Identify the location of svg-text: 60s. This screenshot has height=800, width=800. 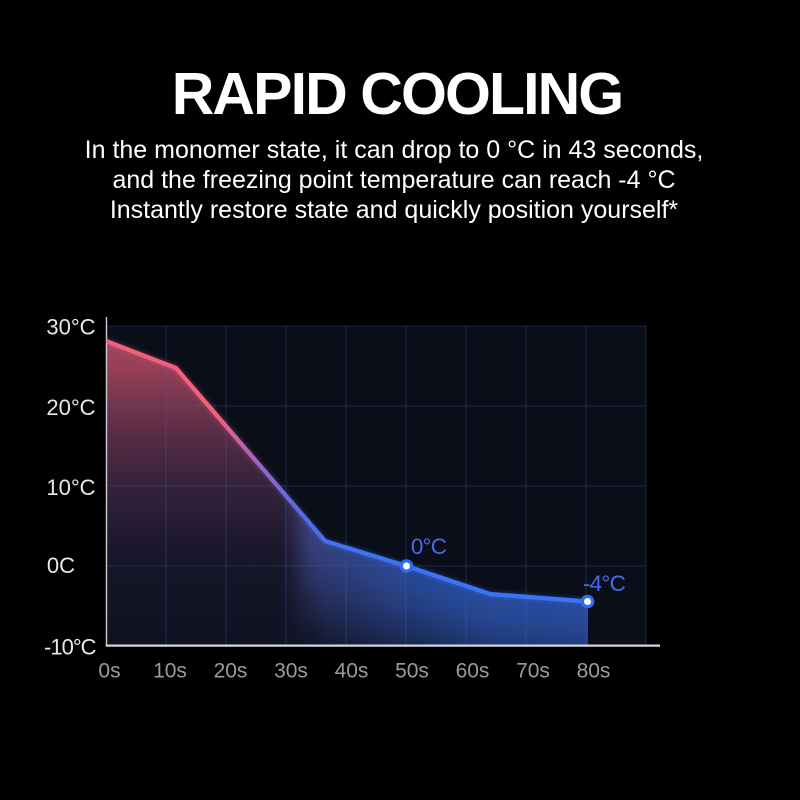
(473, 671).